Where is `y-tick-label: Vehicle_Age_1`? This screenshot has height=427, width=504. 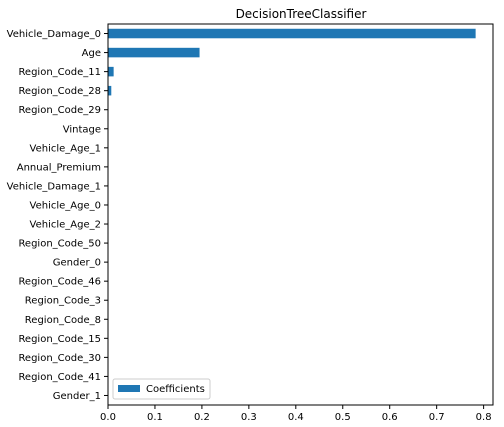 y-tick-label: Vehicle_Age_1 is located at coordinates (65, 148).